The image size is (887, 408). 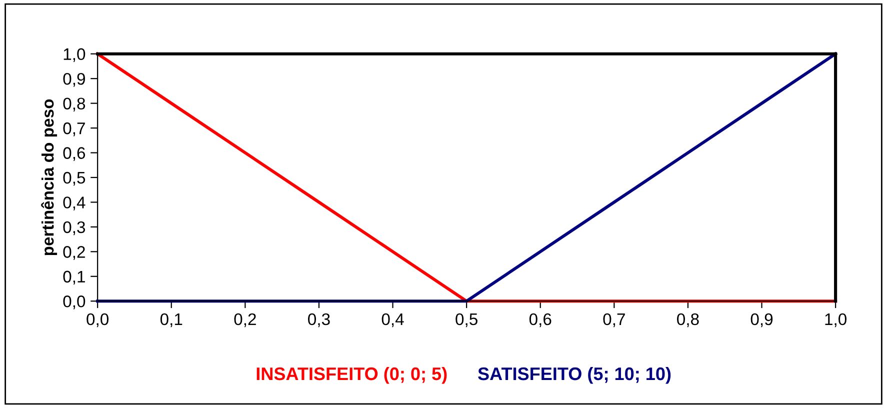 I want to click on y-tick-label: 0,7, so click(x=74, y=129).